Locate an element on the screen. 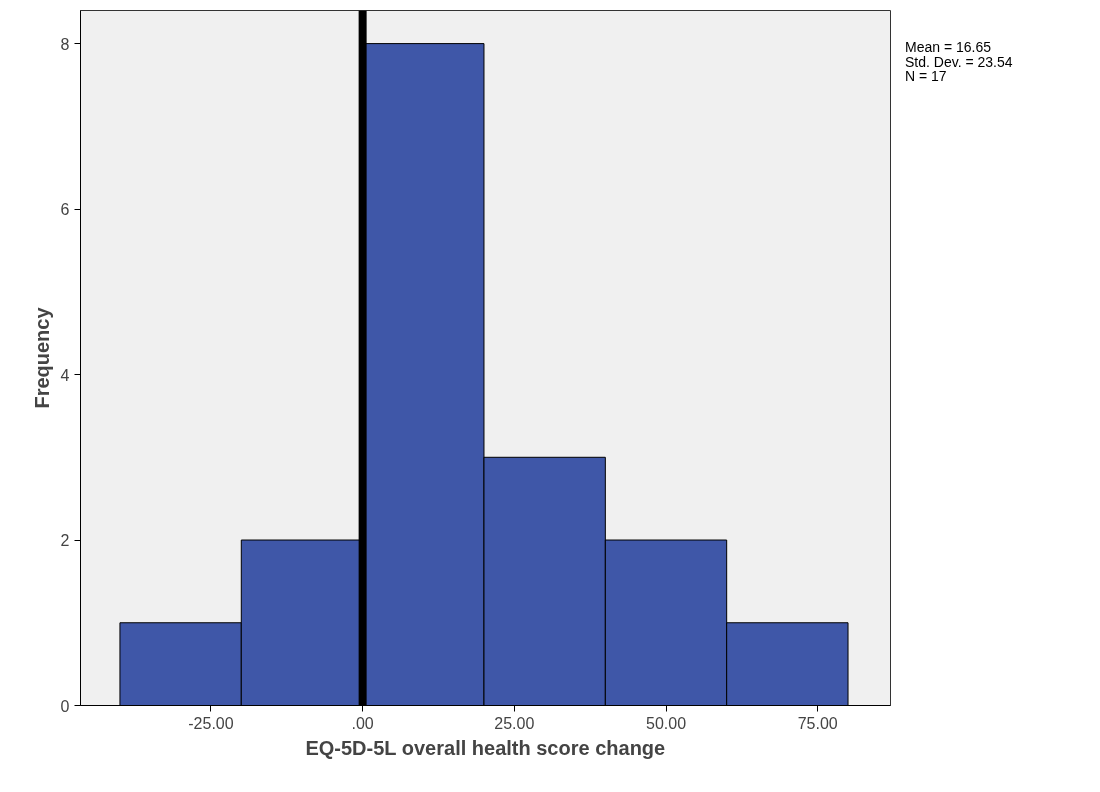 Image resolution: width=1100 pixels, height=792 pixels. x-tick-label: .00 is located at coordinates (362, 723).